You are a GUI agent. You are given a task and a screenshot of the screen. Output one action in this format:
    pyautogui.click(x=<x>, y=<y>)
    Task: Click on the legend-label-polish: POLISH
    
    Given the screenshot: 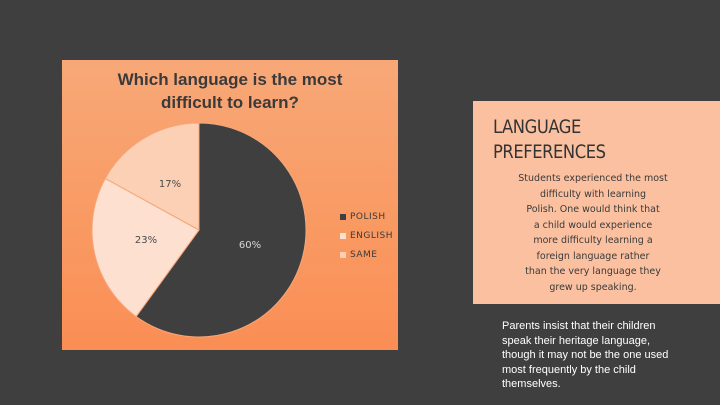 What is the action you would take?
    pyautogui.click(x=368, y=216)
    